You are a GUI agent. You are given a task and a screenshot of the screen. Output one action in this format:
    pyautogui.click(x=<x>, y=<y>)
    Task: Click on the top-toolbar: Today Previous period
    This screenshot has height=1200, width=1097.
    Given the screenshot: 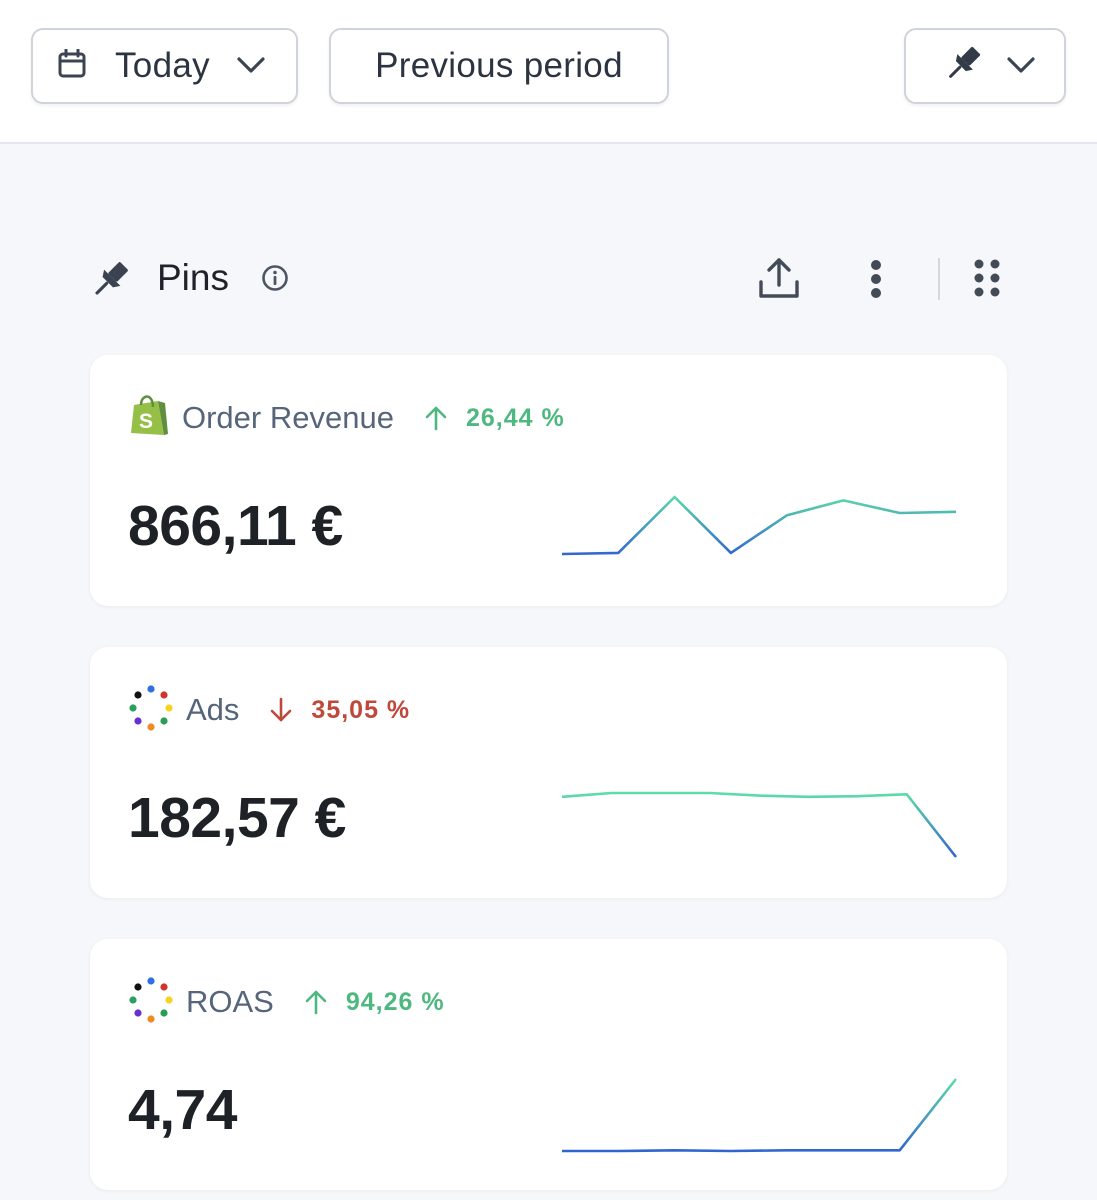 What is the action you would take?
    pyautogui.click(x=548, y=72)
    